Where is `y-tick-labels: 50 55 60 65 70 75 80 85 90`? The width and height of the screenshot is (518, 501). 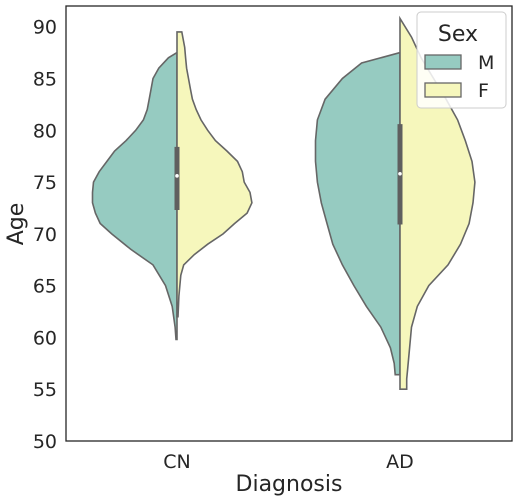 y-tick-labels: 50 55 60 65 70 75 80 85 90 is located at coordinates (45, 235).